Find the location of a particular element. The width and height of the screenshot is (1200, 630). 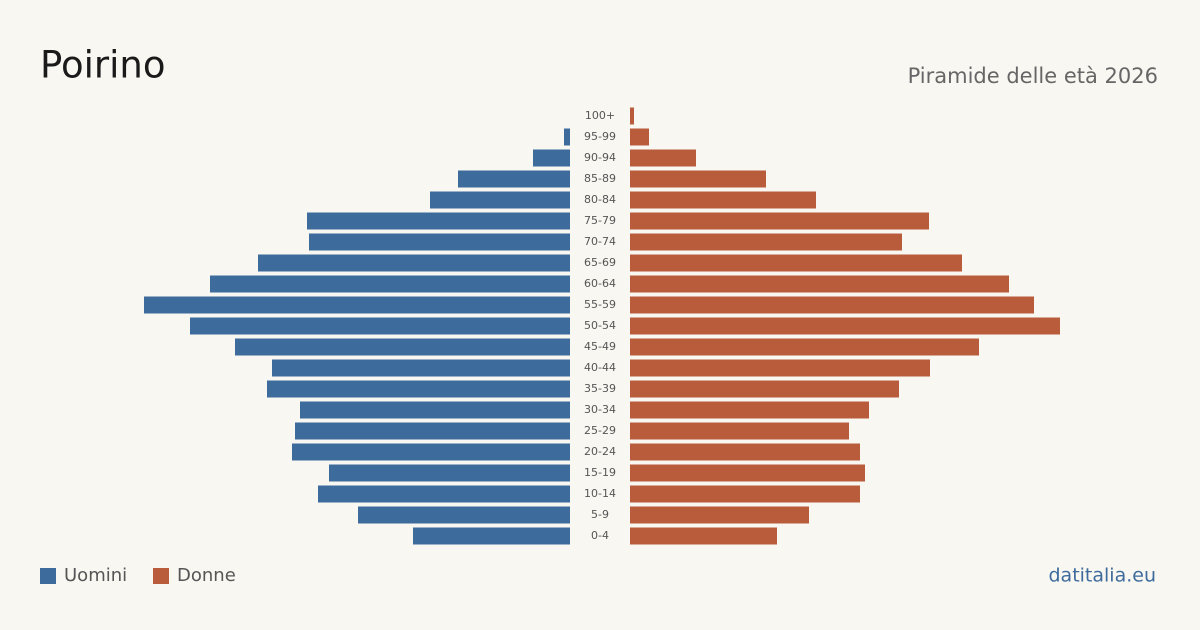

age-label: 100+ is located at coordinates (600, 115).